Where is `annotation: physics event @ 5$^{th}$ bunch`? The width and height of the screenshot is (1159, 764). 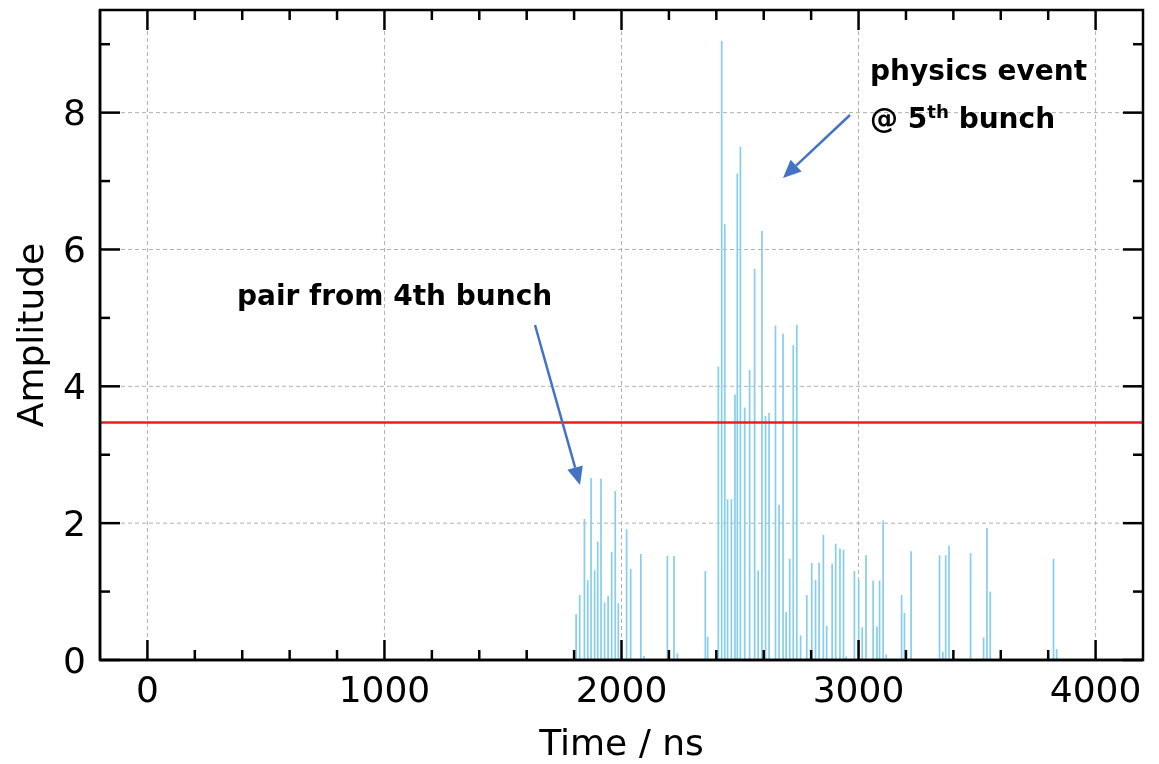
annotation: physics event @ 5$^{th}$ bunch is located at coordinates (979, 94).